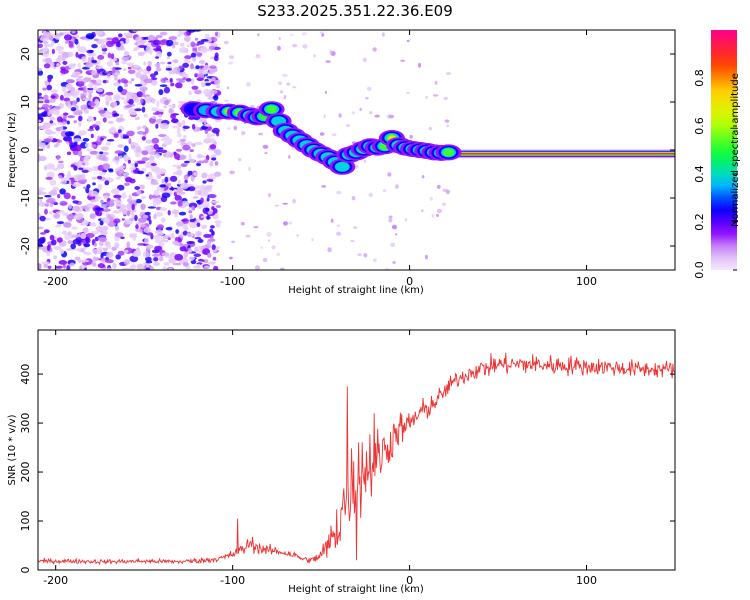  I want to click on spectrogram-y-axis-label: Frequency (Hz), so click(12, 150).